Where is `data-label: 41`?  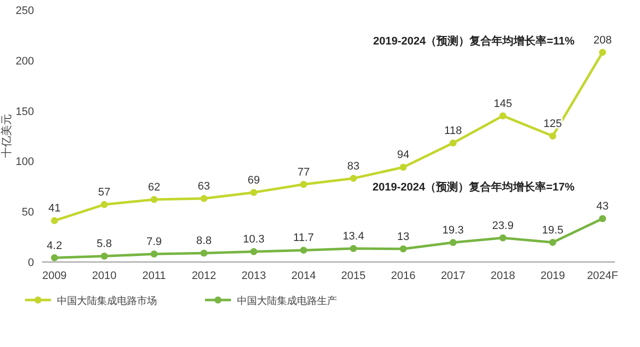 data-label: 41 is located at coordinates (54, 208).